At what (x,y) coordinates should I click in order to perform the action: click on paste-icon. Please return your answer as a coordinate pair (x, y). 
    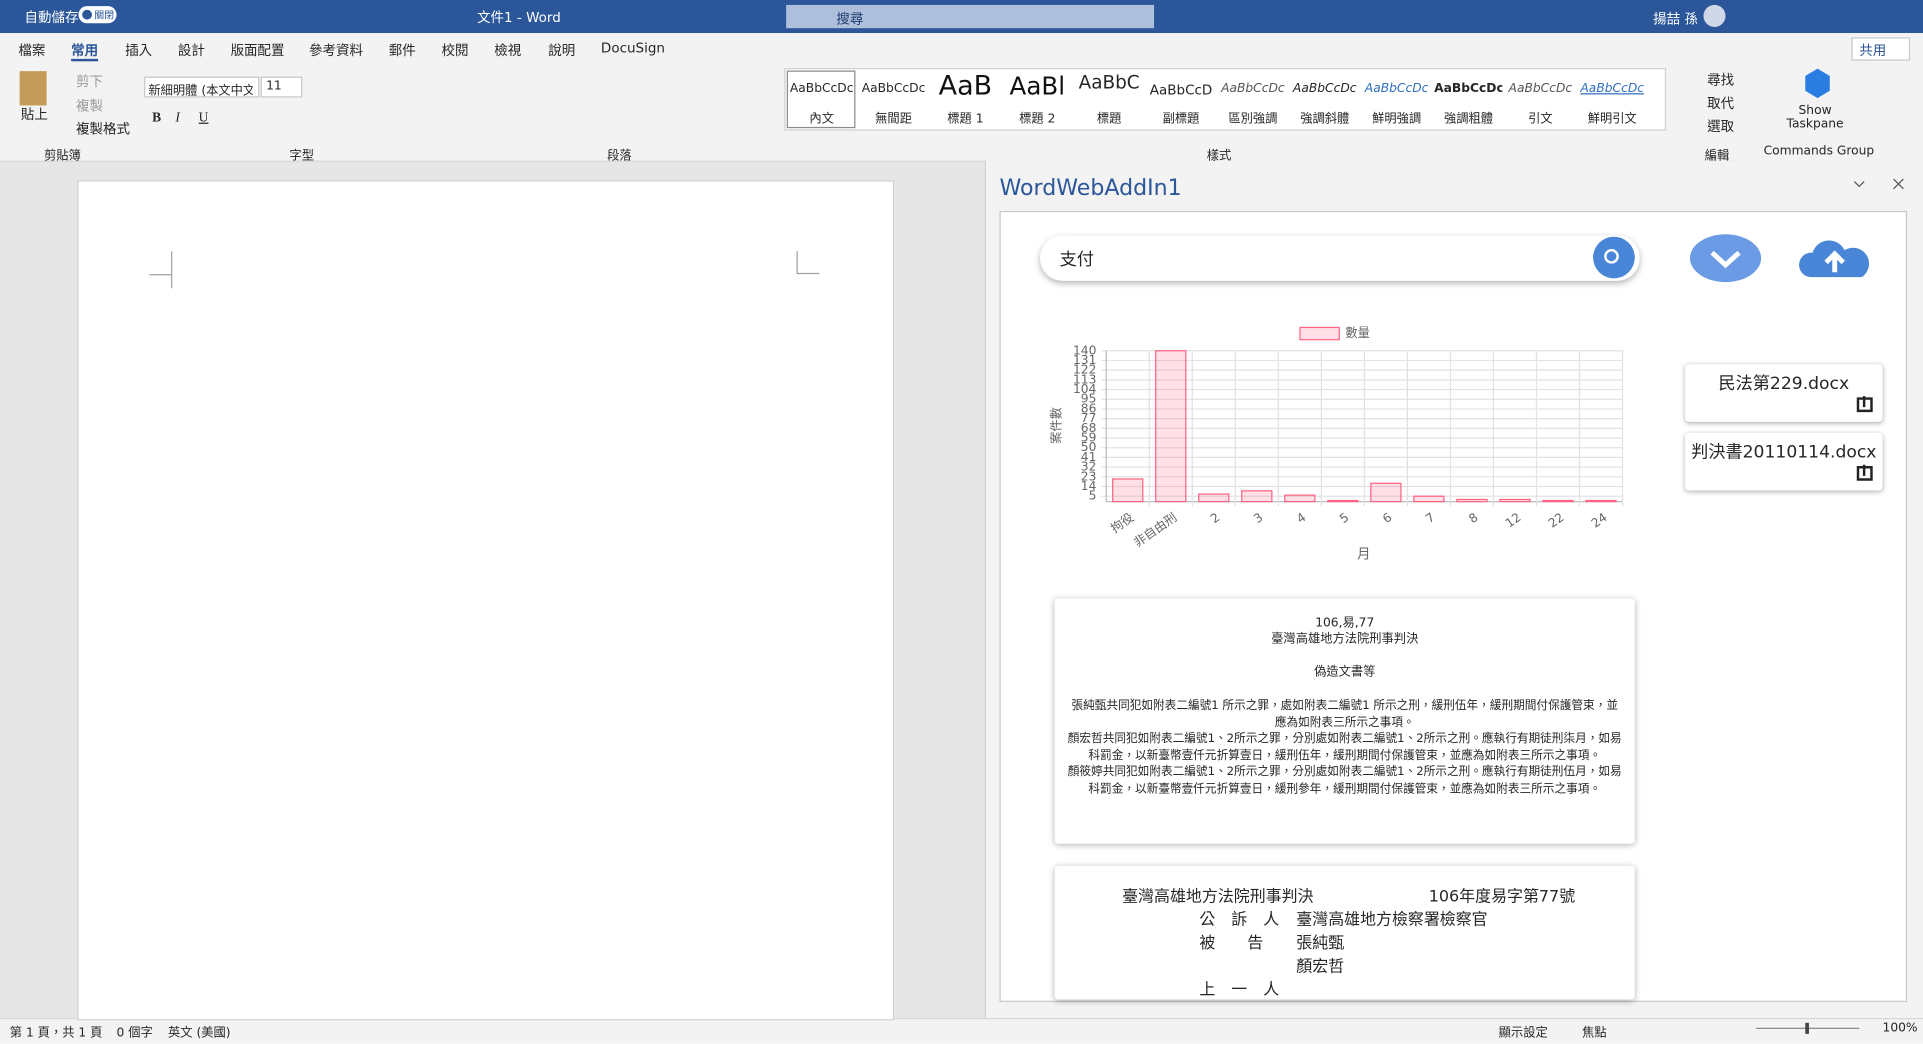
    Looking at the image, I should click on (33, 88).